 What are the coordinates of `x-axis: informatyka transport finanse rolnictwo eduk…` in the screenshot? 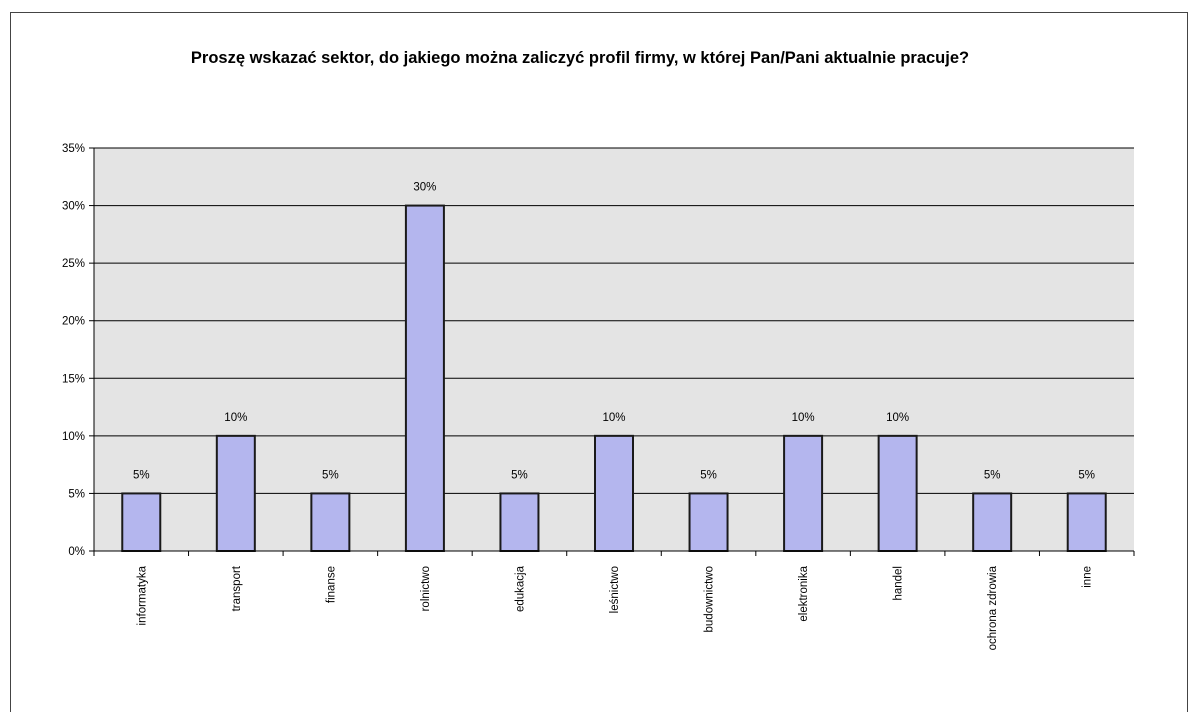 It's located at (614, 600).